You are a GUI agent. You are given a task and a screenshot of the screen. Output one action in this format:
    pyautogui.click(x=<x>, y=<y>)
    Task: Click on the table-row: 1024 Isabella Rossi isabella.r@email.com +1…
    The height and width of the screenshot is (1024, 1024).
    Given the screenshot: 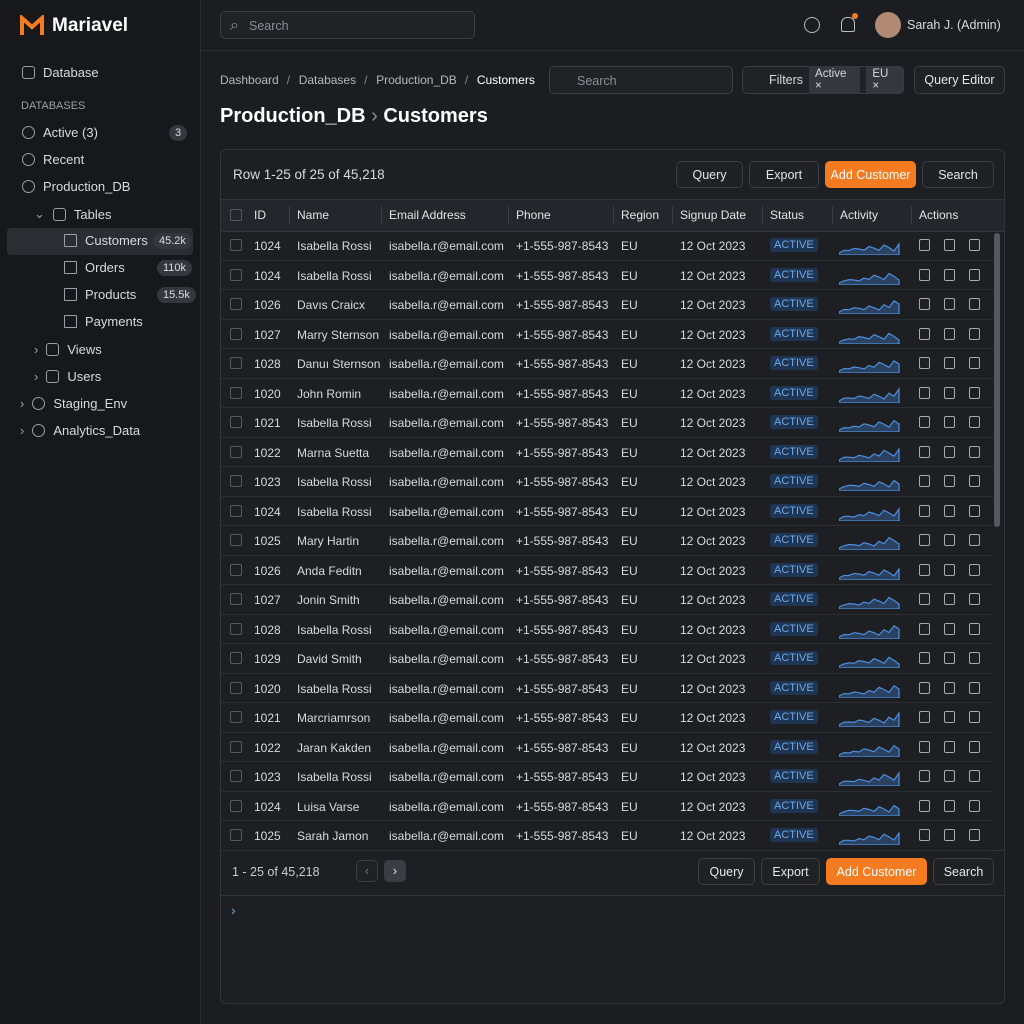 What is the action you would take?
    pyautogui.click(x=607, y=275)
    